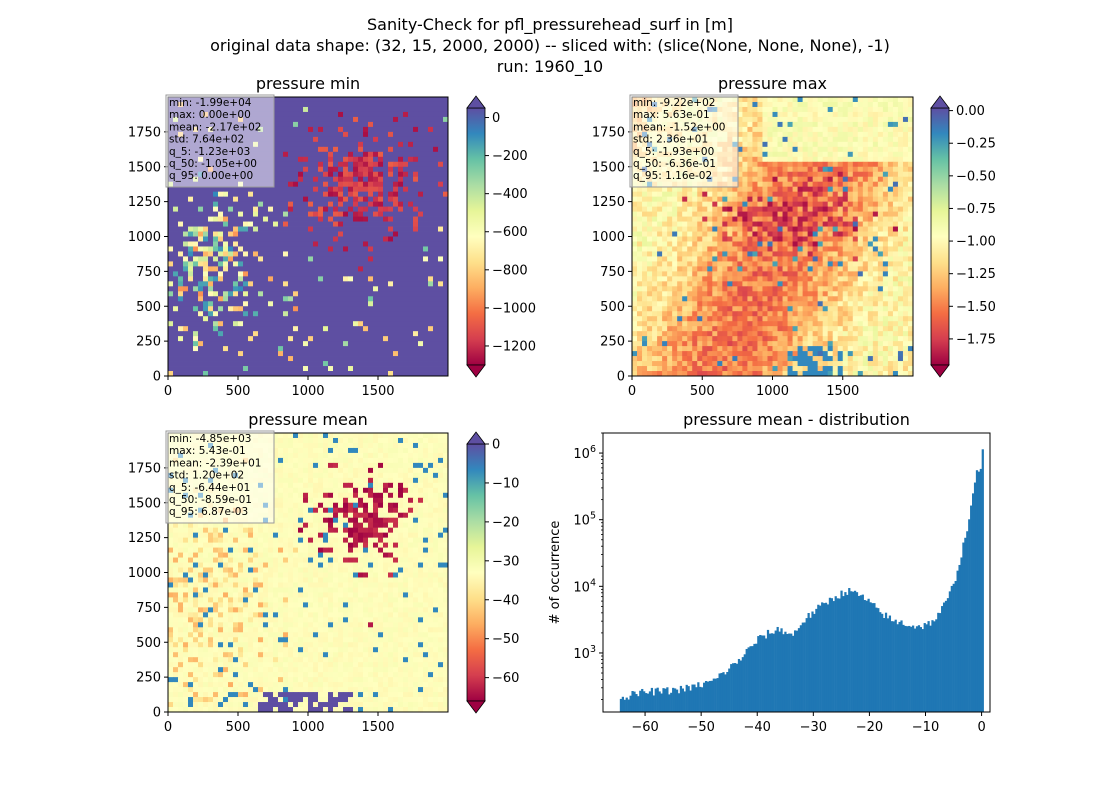 The height and width of the screenshot is (800, 1100). What do you see at coordinates (644, 727) in the screenshot?
I see `x-tick-label: −60` at bounding box center [644, 727].